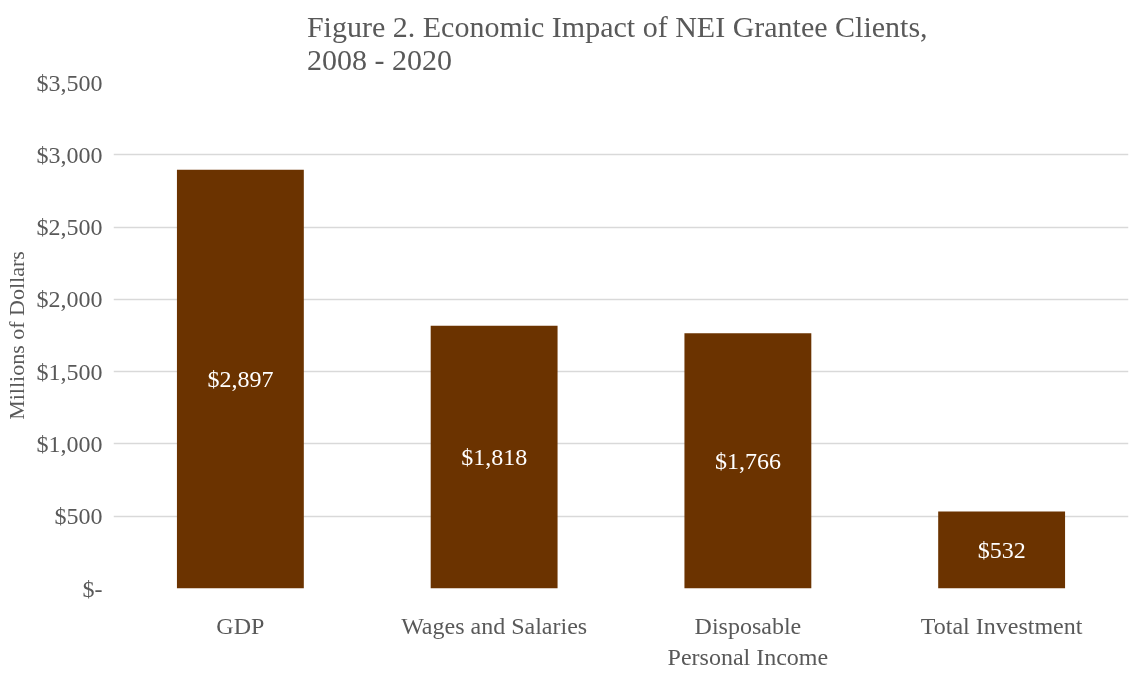 This screenshot has height=679, width=1147. What do you see at coordinates (617, 42) in the screenshot?
I see `chart-title: Figure 2. Economic Impact of NEI Grantee Clients, 2008 - 2020` at bounding box center [617, 42].